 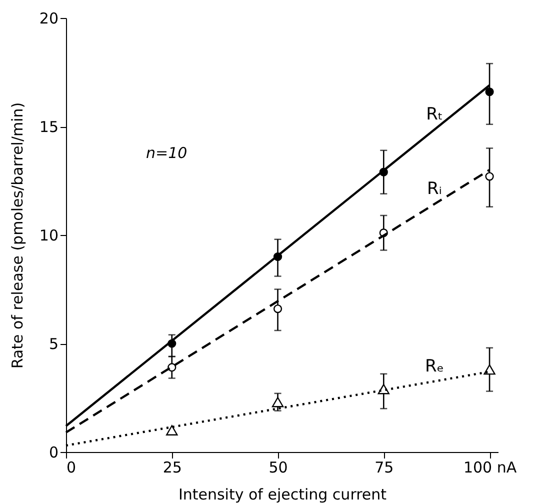 I want to click on x-axis-title: Intensity of ejecting current, so click(x=282, y=495).